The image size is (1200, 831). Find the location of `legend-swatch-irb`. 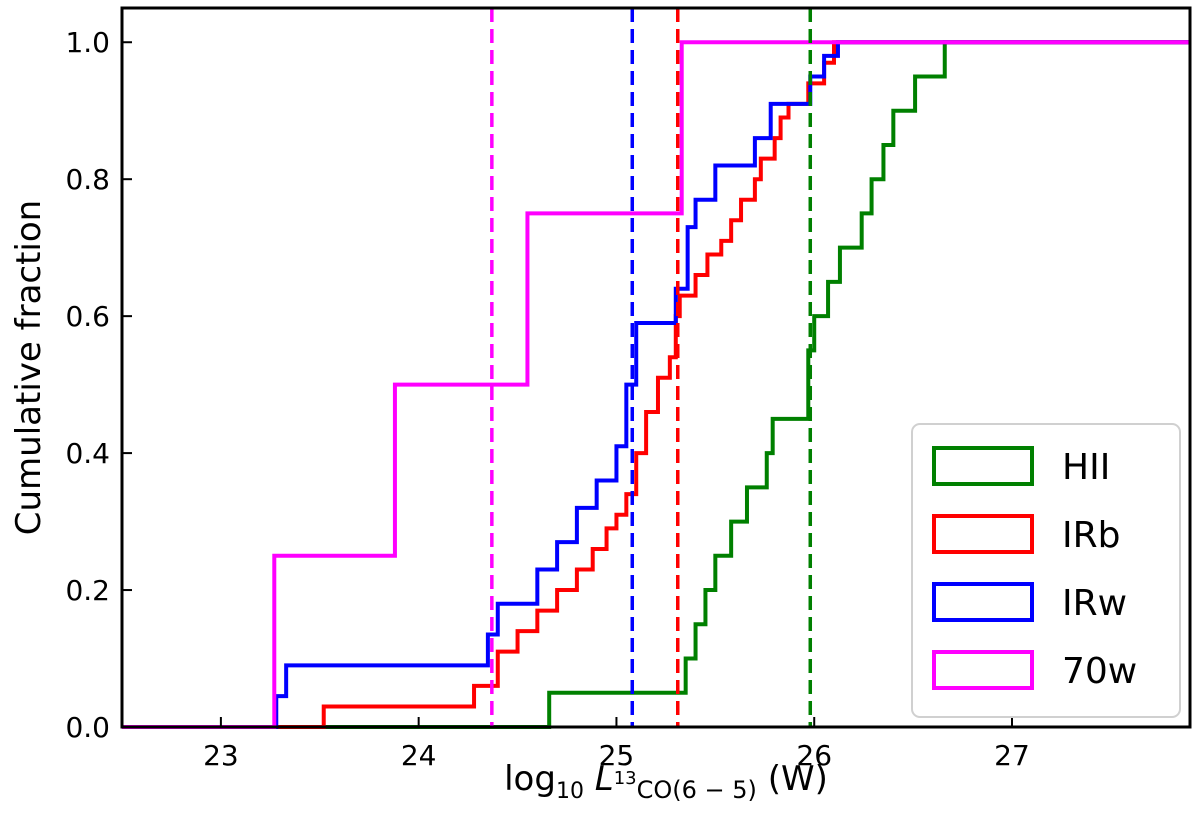

legend-swatch-irb is located at coordinates (983, 534).